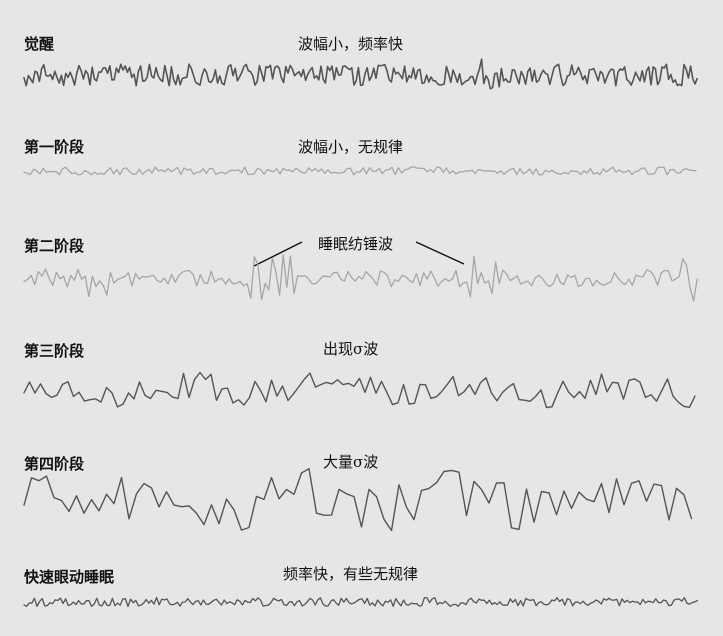 Image resolution: width=723 pixels, height=636 pixels. I want to click on stage-label-stage4: 第四阶段, so click(54, 464).